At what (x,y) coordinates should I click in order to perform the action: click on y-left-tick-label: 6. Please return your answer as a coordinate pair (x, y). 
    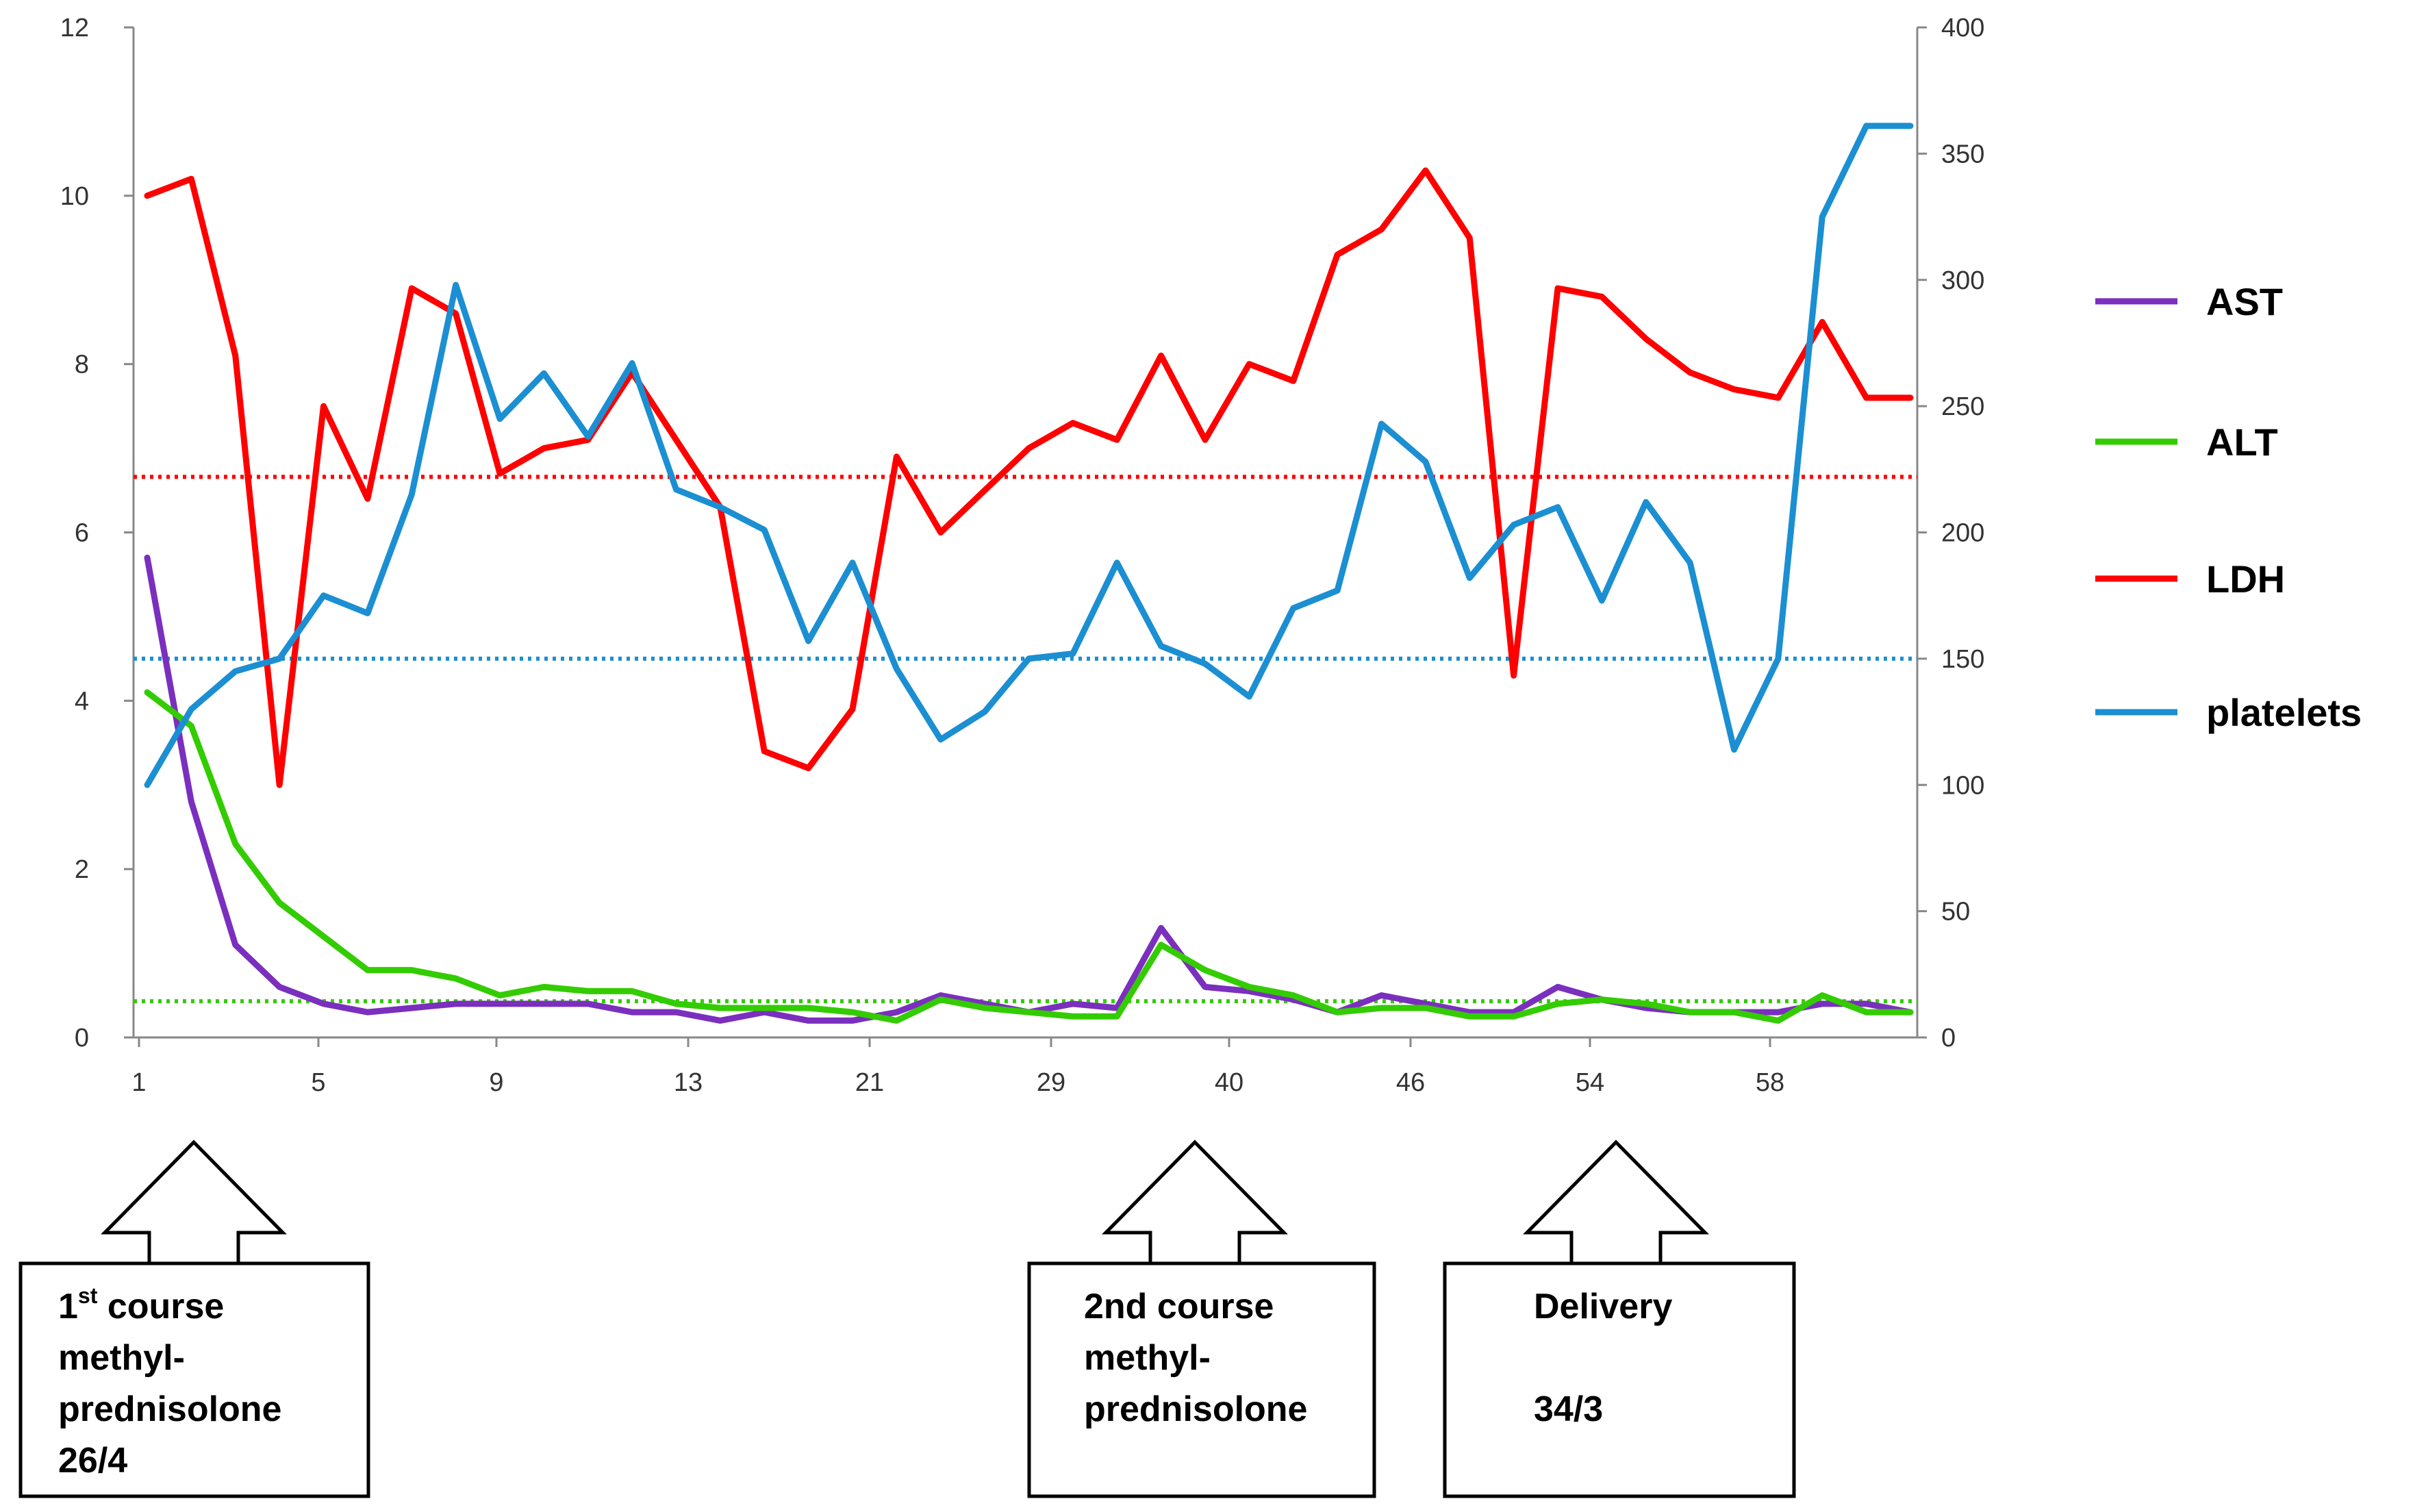
    Looking at the image, I should click on (82, 533).